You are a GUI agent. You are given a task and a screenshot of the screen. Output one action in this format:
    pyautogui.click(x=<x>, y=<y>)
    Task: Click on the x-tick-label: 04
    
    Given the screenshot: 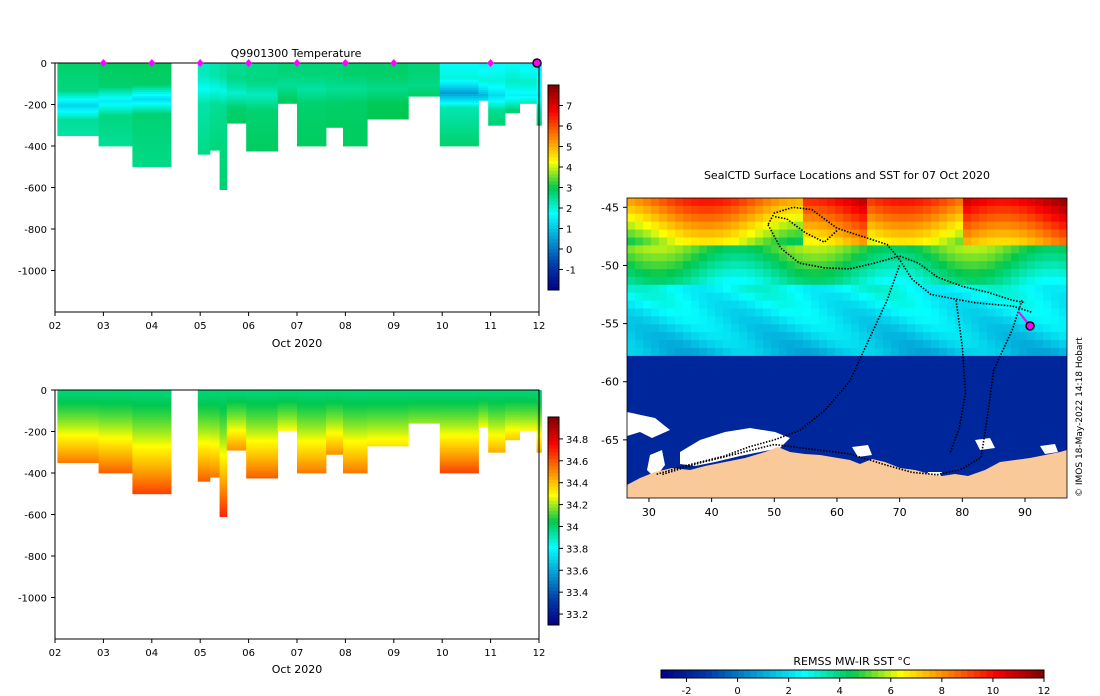 What is the action you would take?
    pyautogui.click(x=151, y=653)
    